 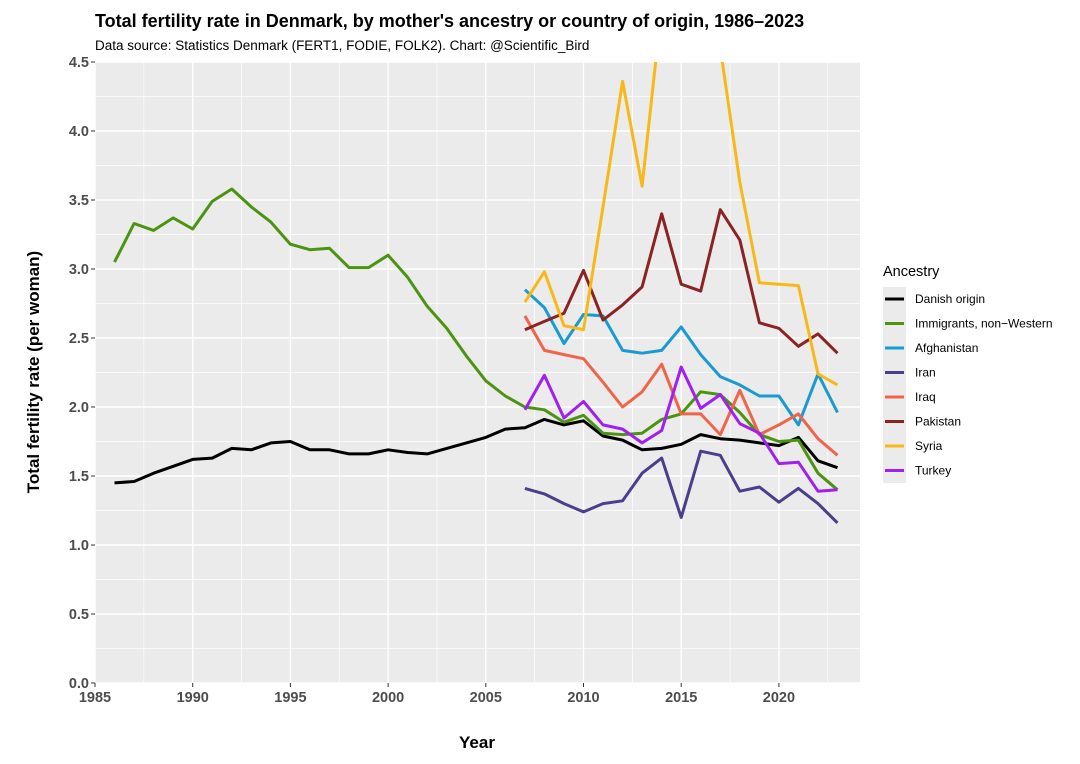 What do you see at coordinates (79, 270) in the screenshot?
I see `y-tick-label: 3.0` at bounding box center [79, 270].